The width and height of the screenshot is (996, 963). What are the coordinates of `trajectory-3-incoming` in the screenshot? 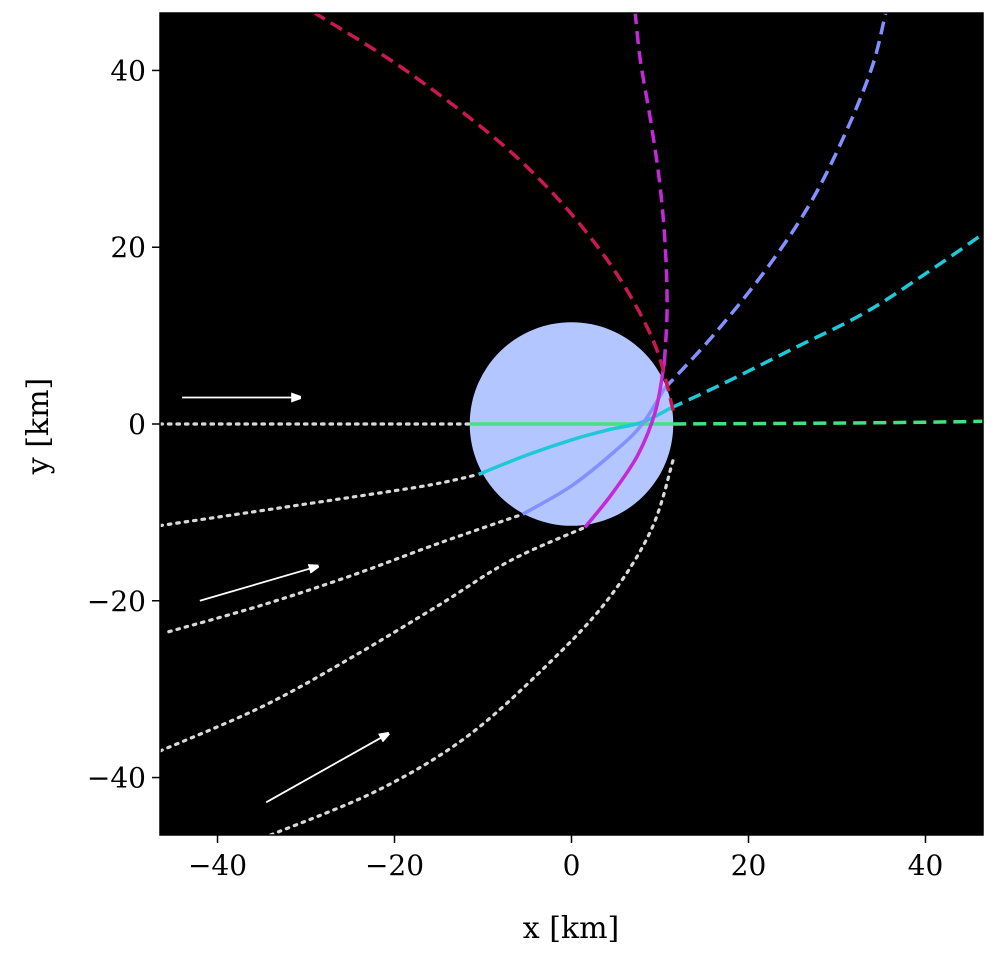 It's located at (346, 573).